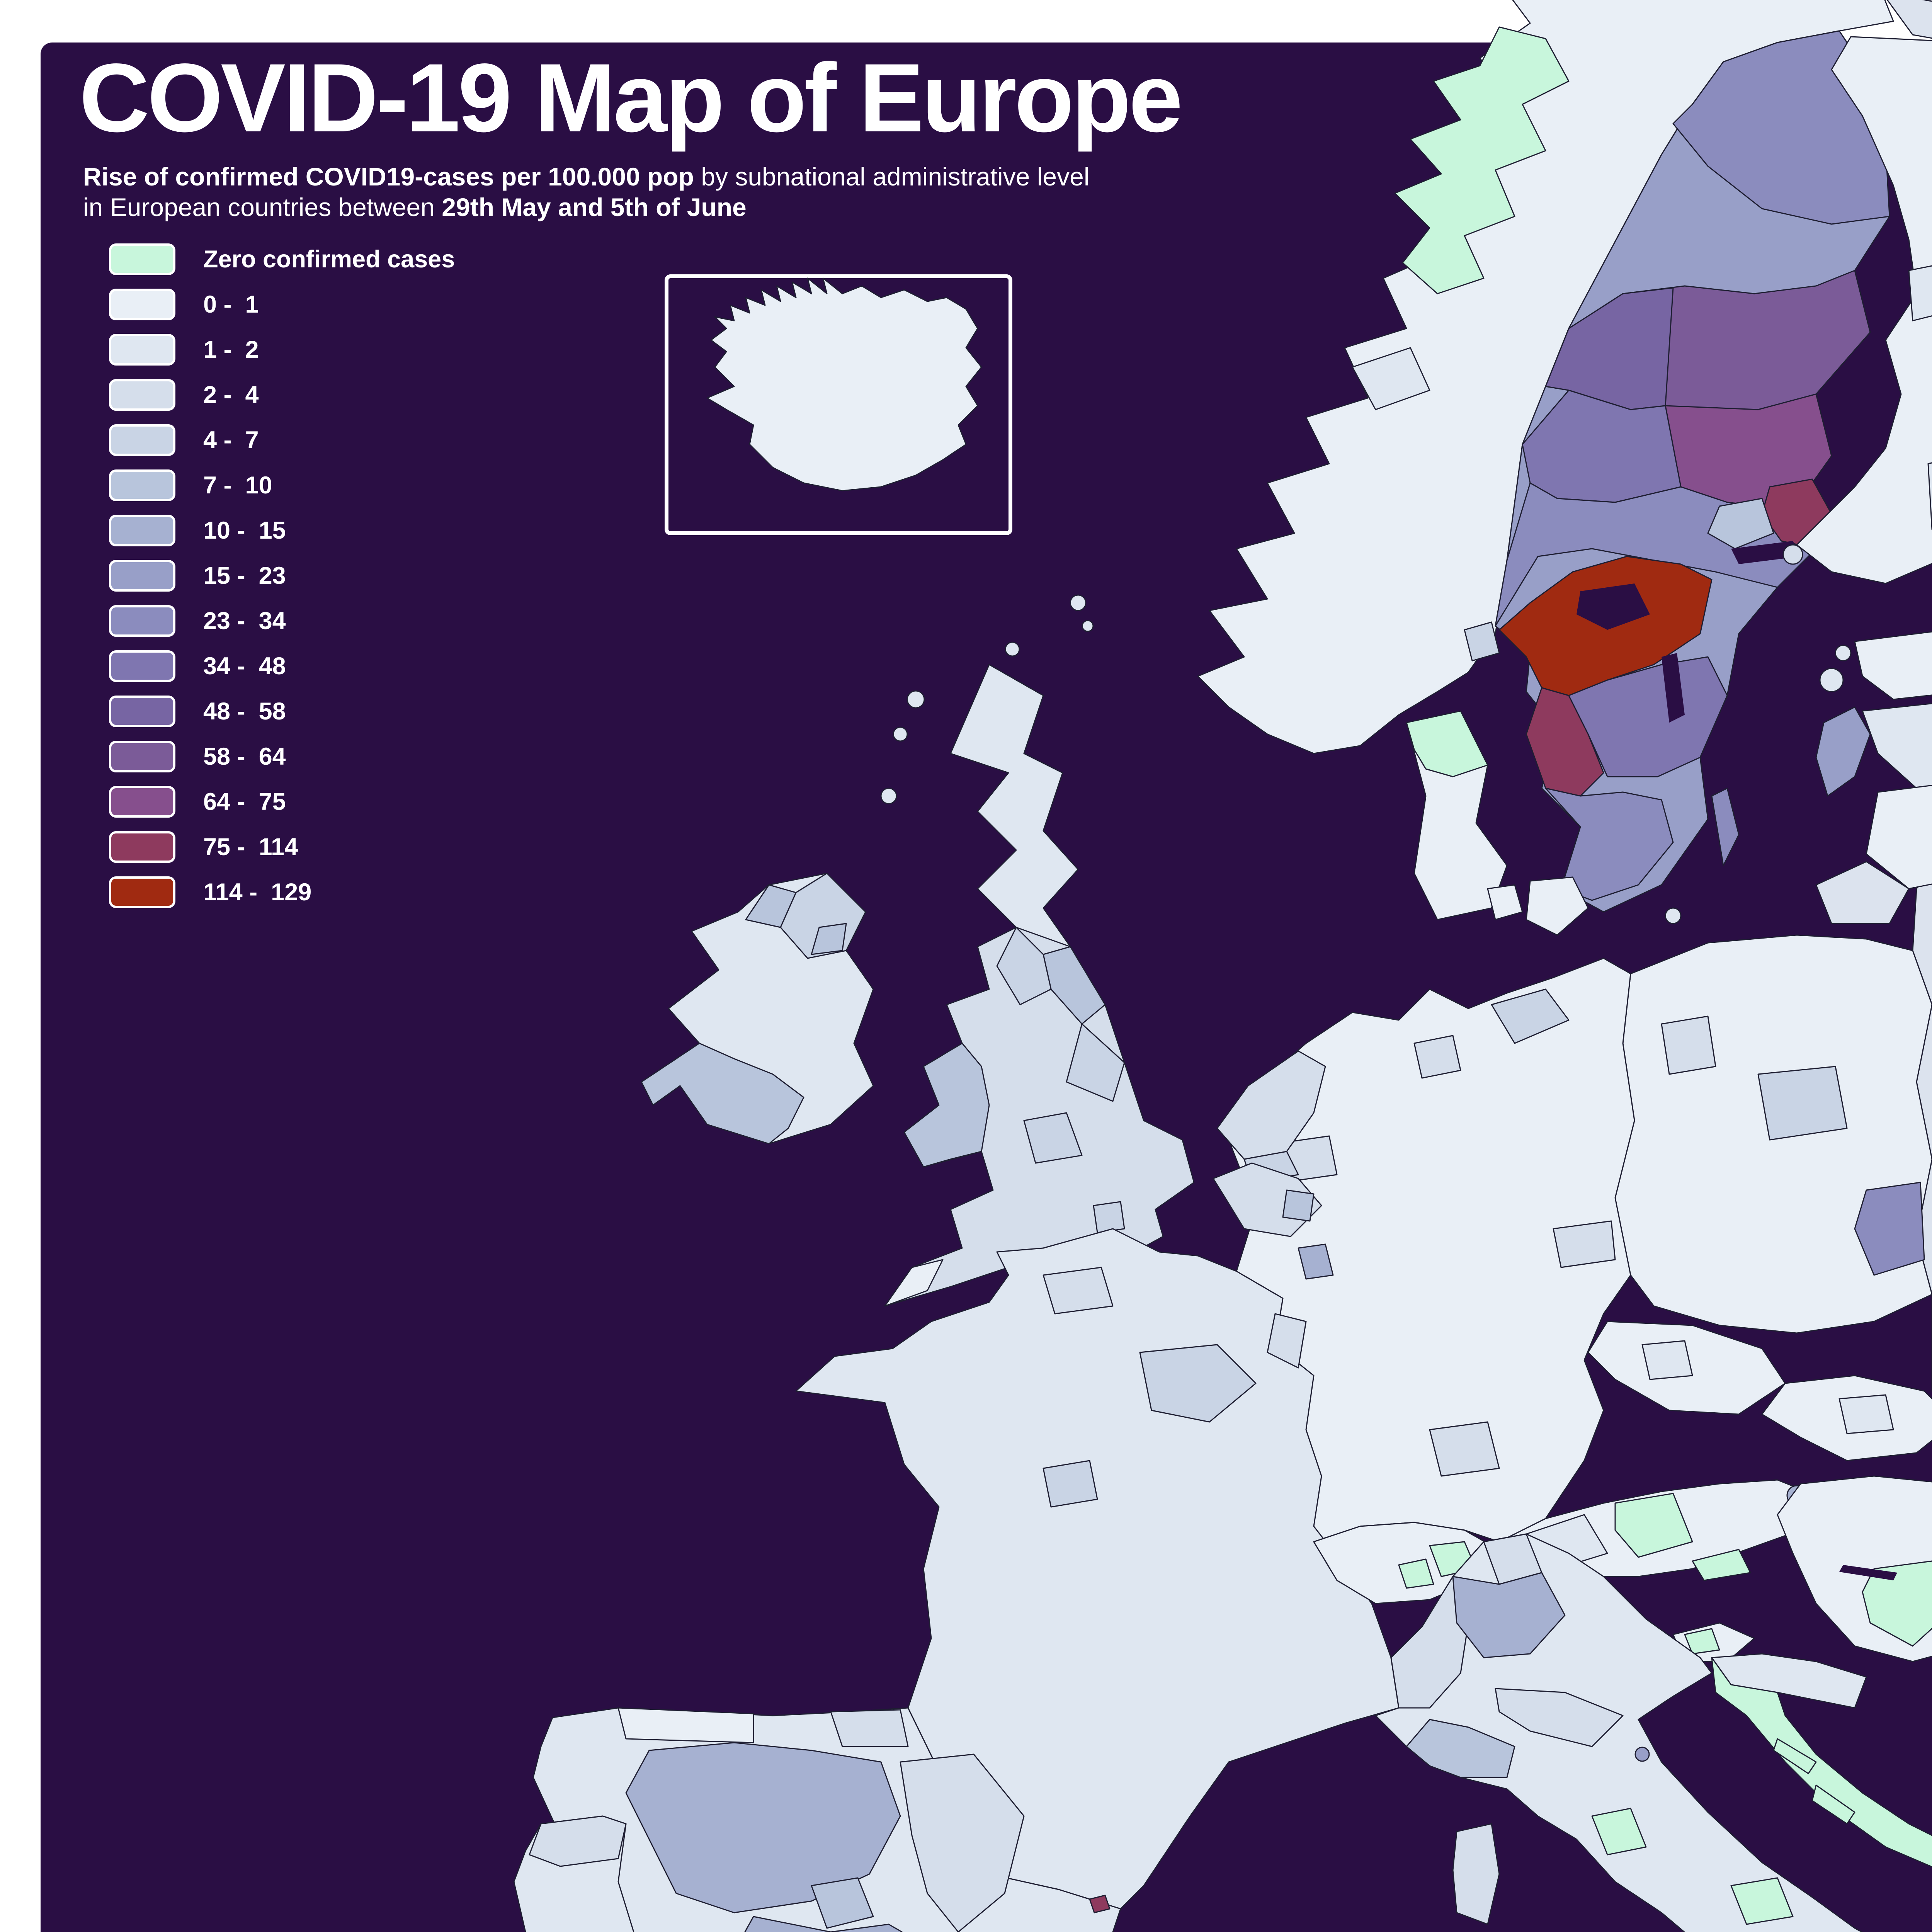 The height and width of the screenshot is (1932, 1932). What do you see at coordinates (1298, 1205) in the screenshot?
I see `region-belgium-liege` at bounding box center [1298, 1205].